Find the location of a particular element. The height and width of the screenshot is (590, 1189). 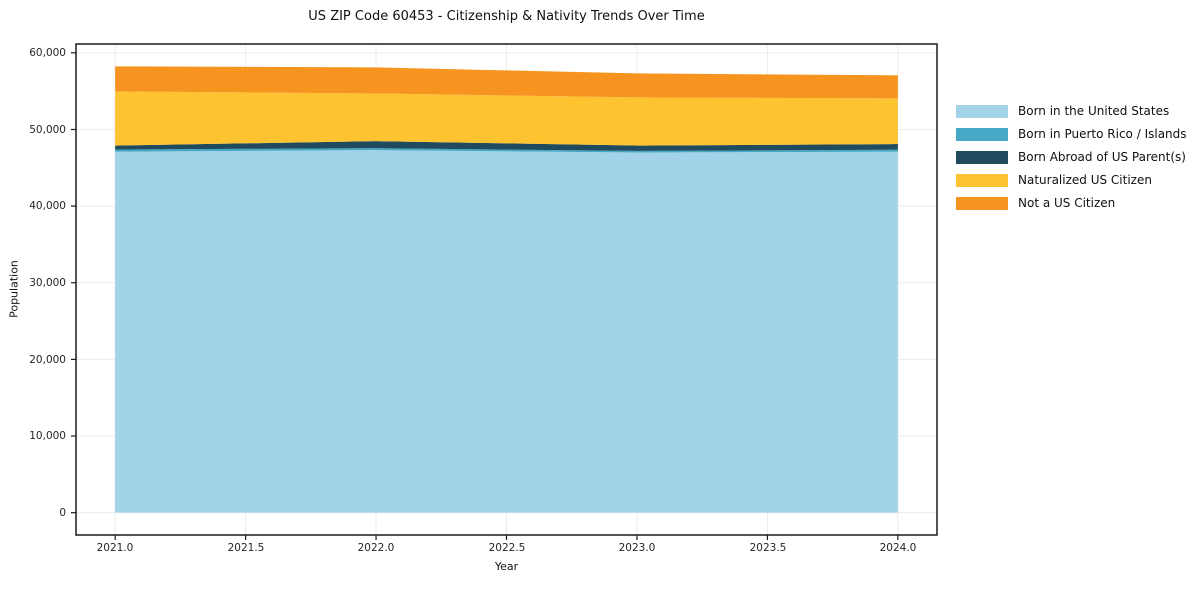

ytick-label: 50,000 is located at coordinates (47, 130).